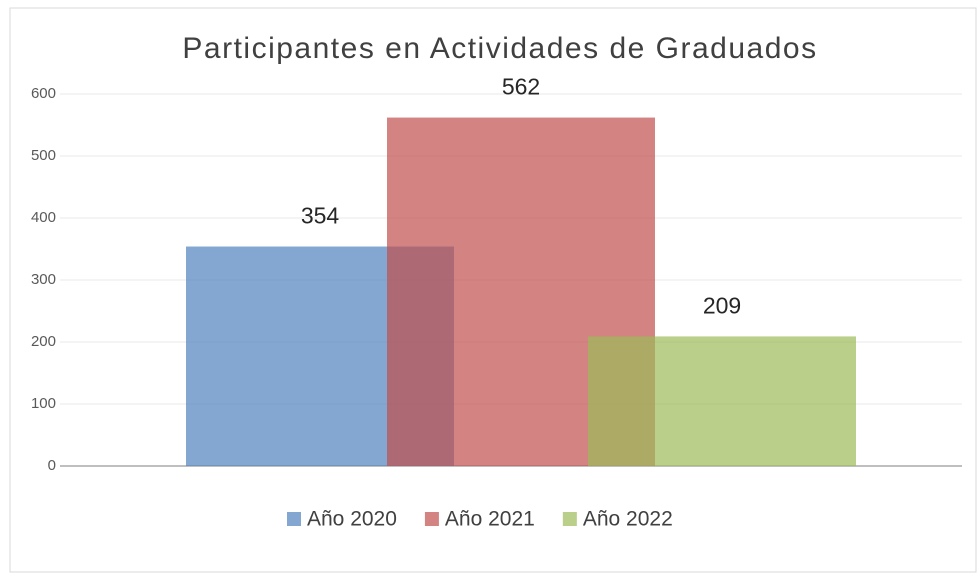  Describe the element at coordinates (628, 519) in the screenshot. I see `legend-label: Año 2022` at that location.